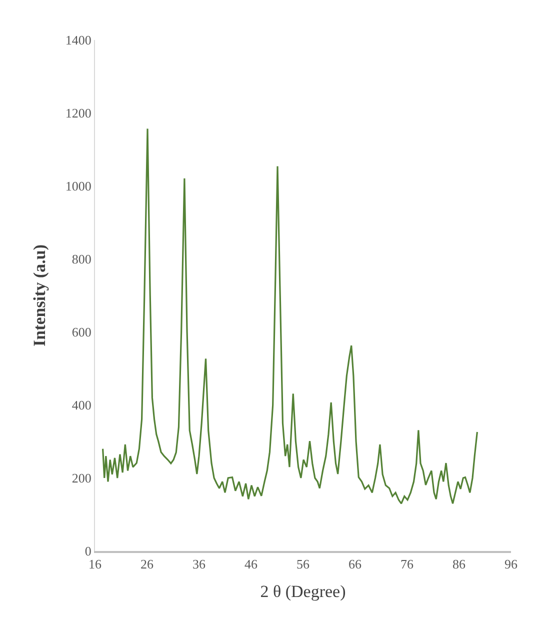 Image resolution: width=536 pixels, height=641 pixels. I want to click on x-tick-label: 96, so click(511, 564).